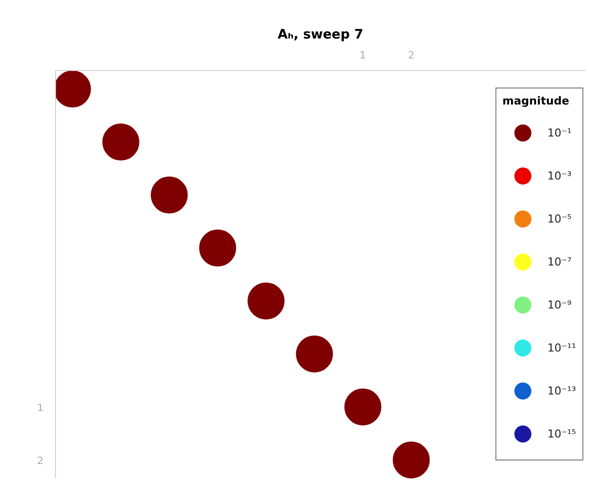  I want to click on legend-label: 10⁻¹³, so click(561, 391).